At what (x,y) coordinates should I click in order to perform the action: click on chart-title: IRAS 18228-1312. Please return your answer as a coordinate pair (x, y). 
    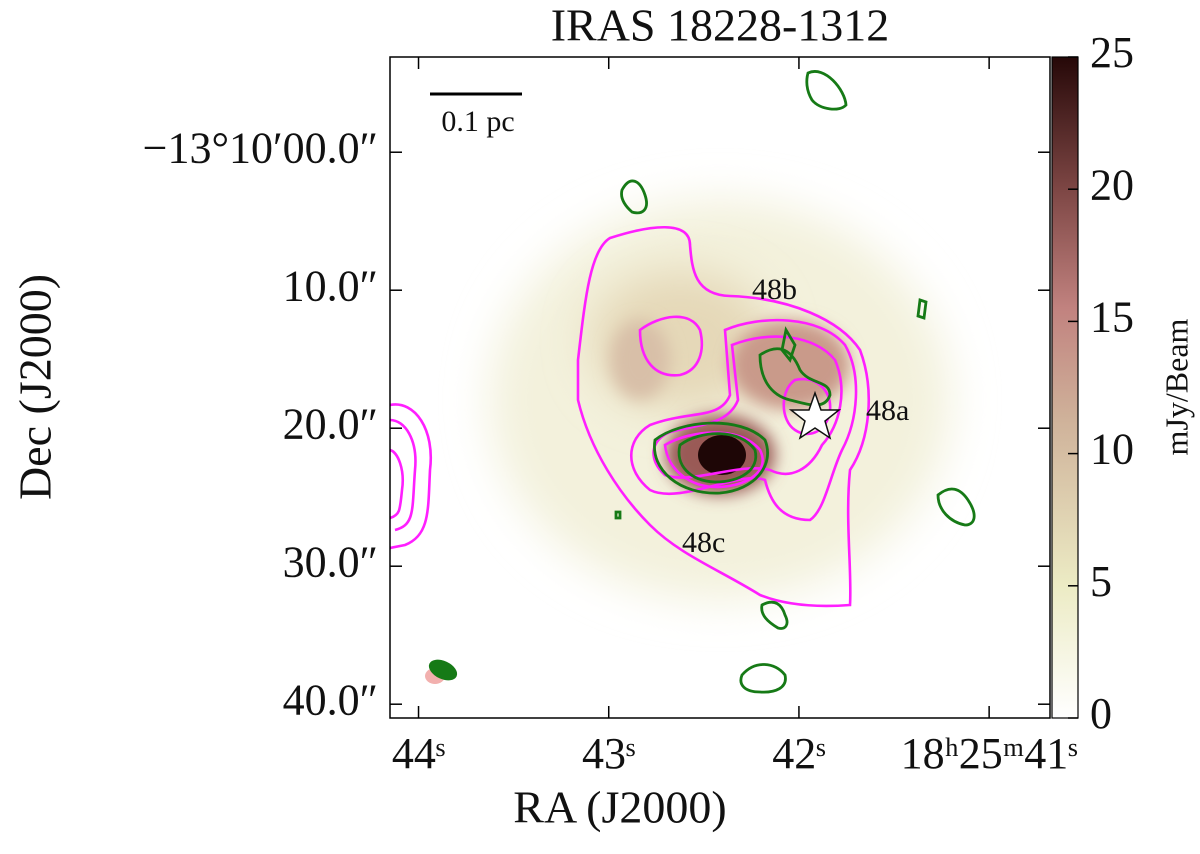
    Looking at the image, I should click on (720, 25).